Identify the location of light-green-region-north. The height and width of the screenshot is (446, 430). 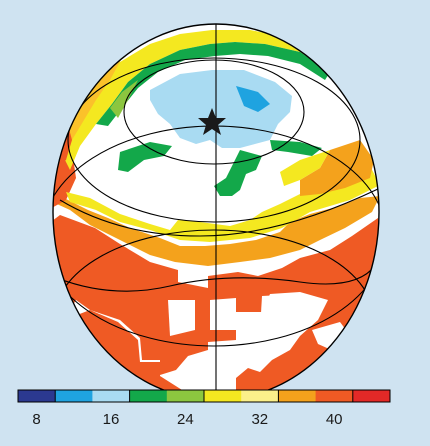
(124, 99).